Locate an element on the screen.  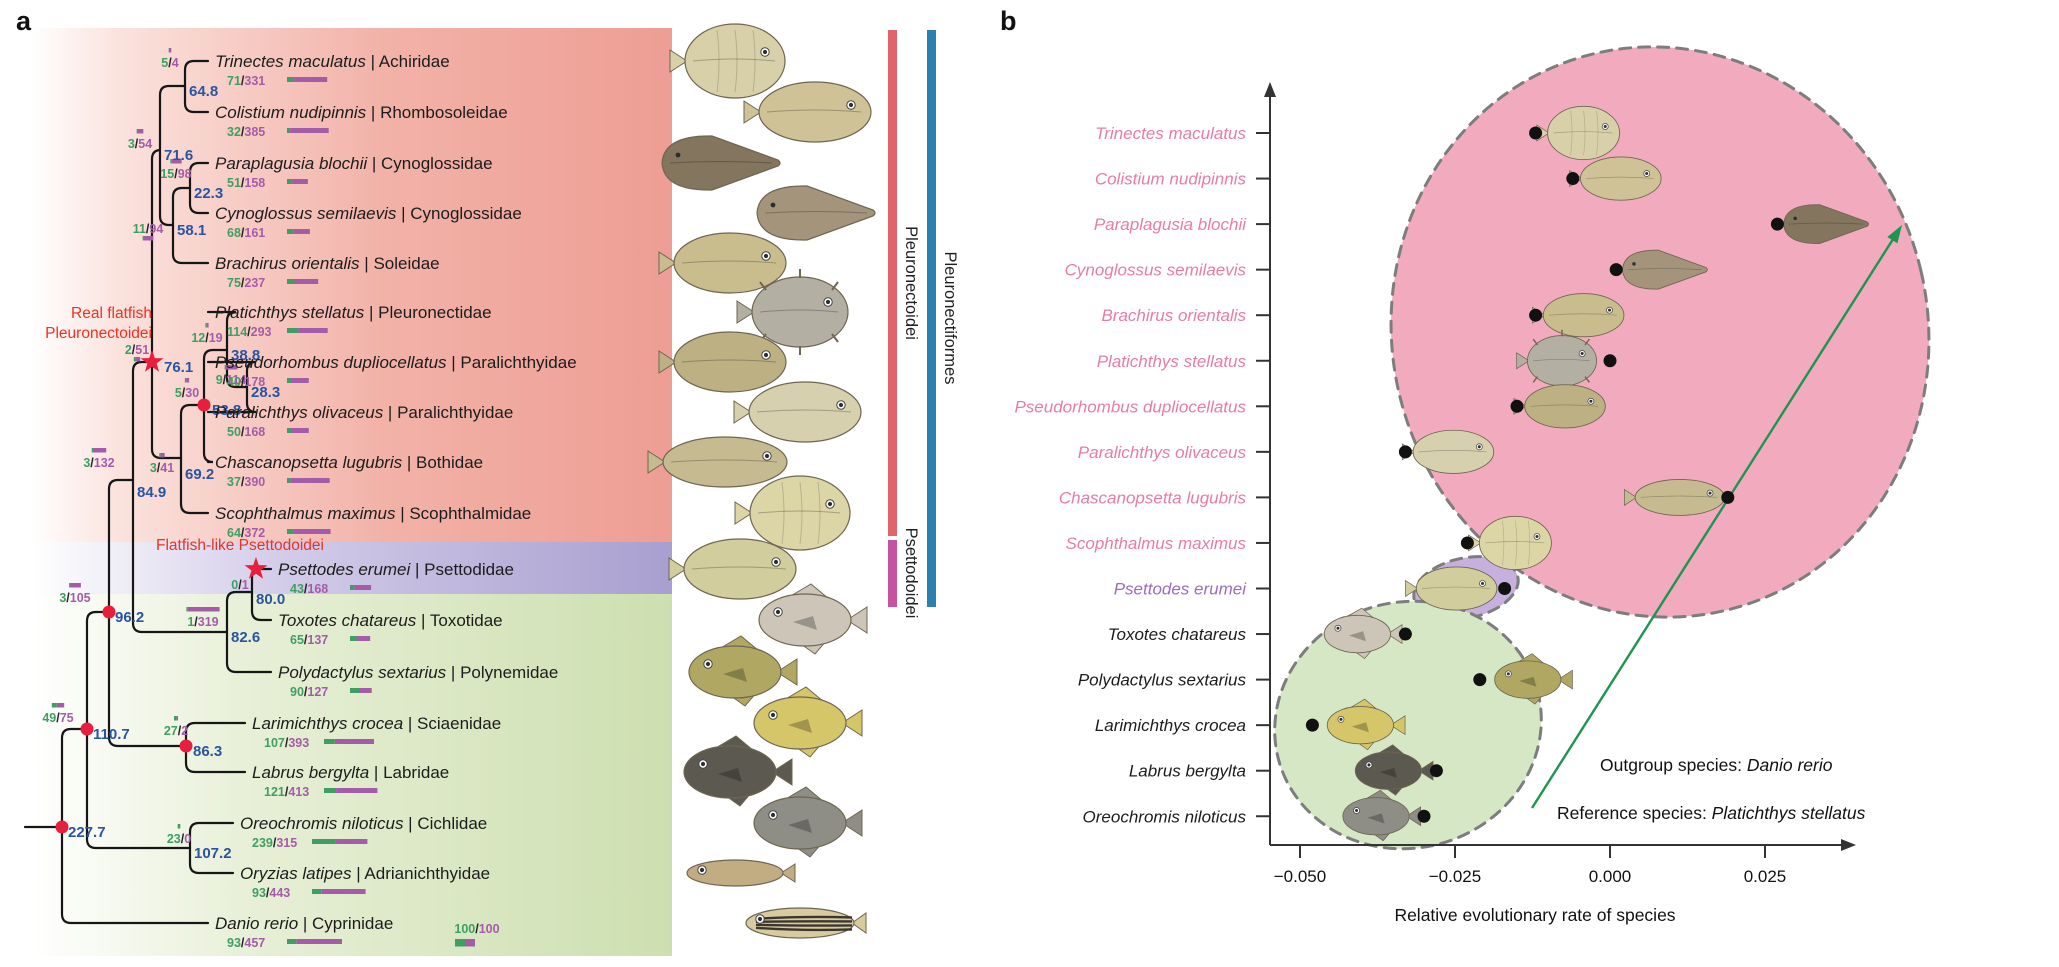
outgroup-legend: Outgroup species: Danio rerio is located at coordinates (1716, 765).